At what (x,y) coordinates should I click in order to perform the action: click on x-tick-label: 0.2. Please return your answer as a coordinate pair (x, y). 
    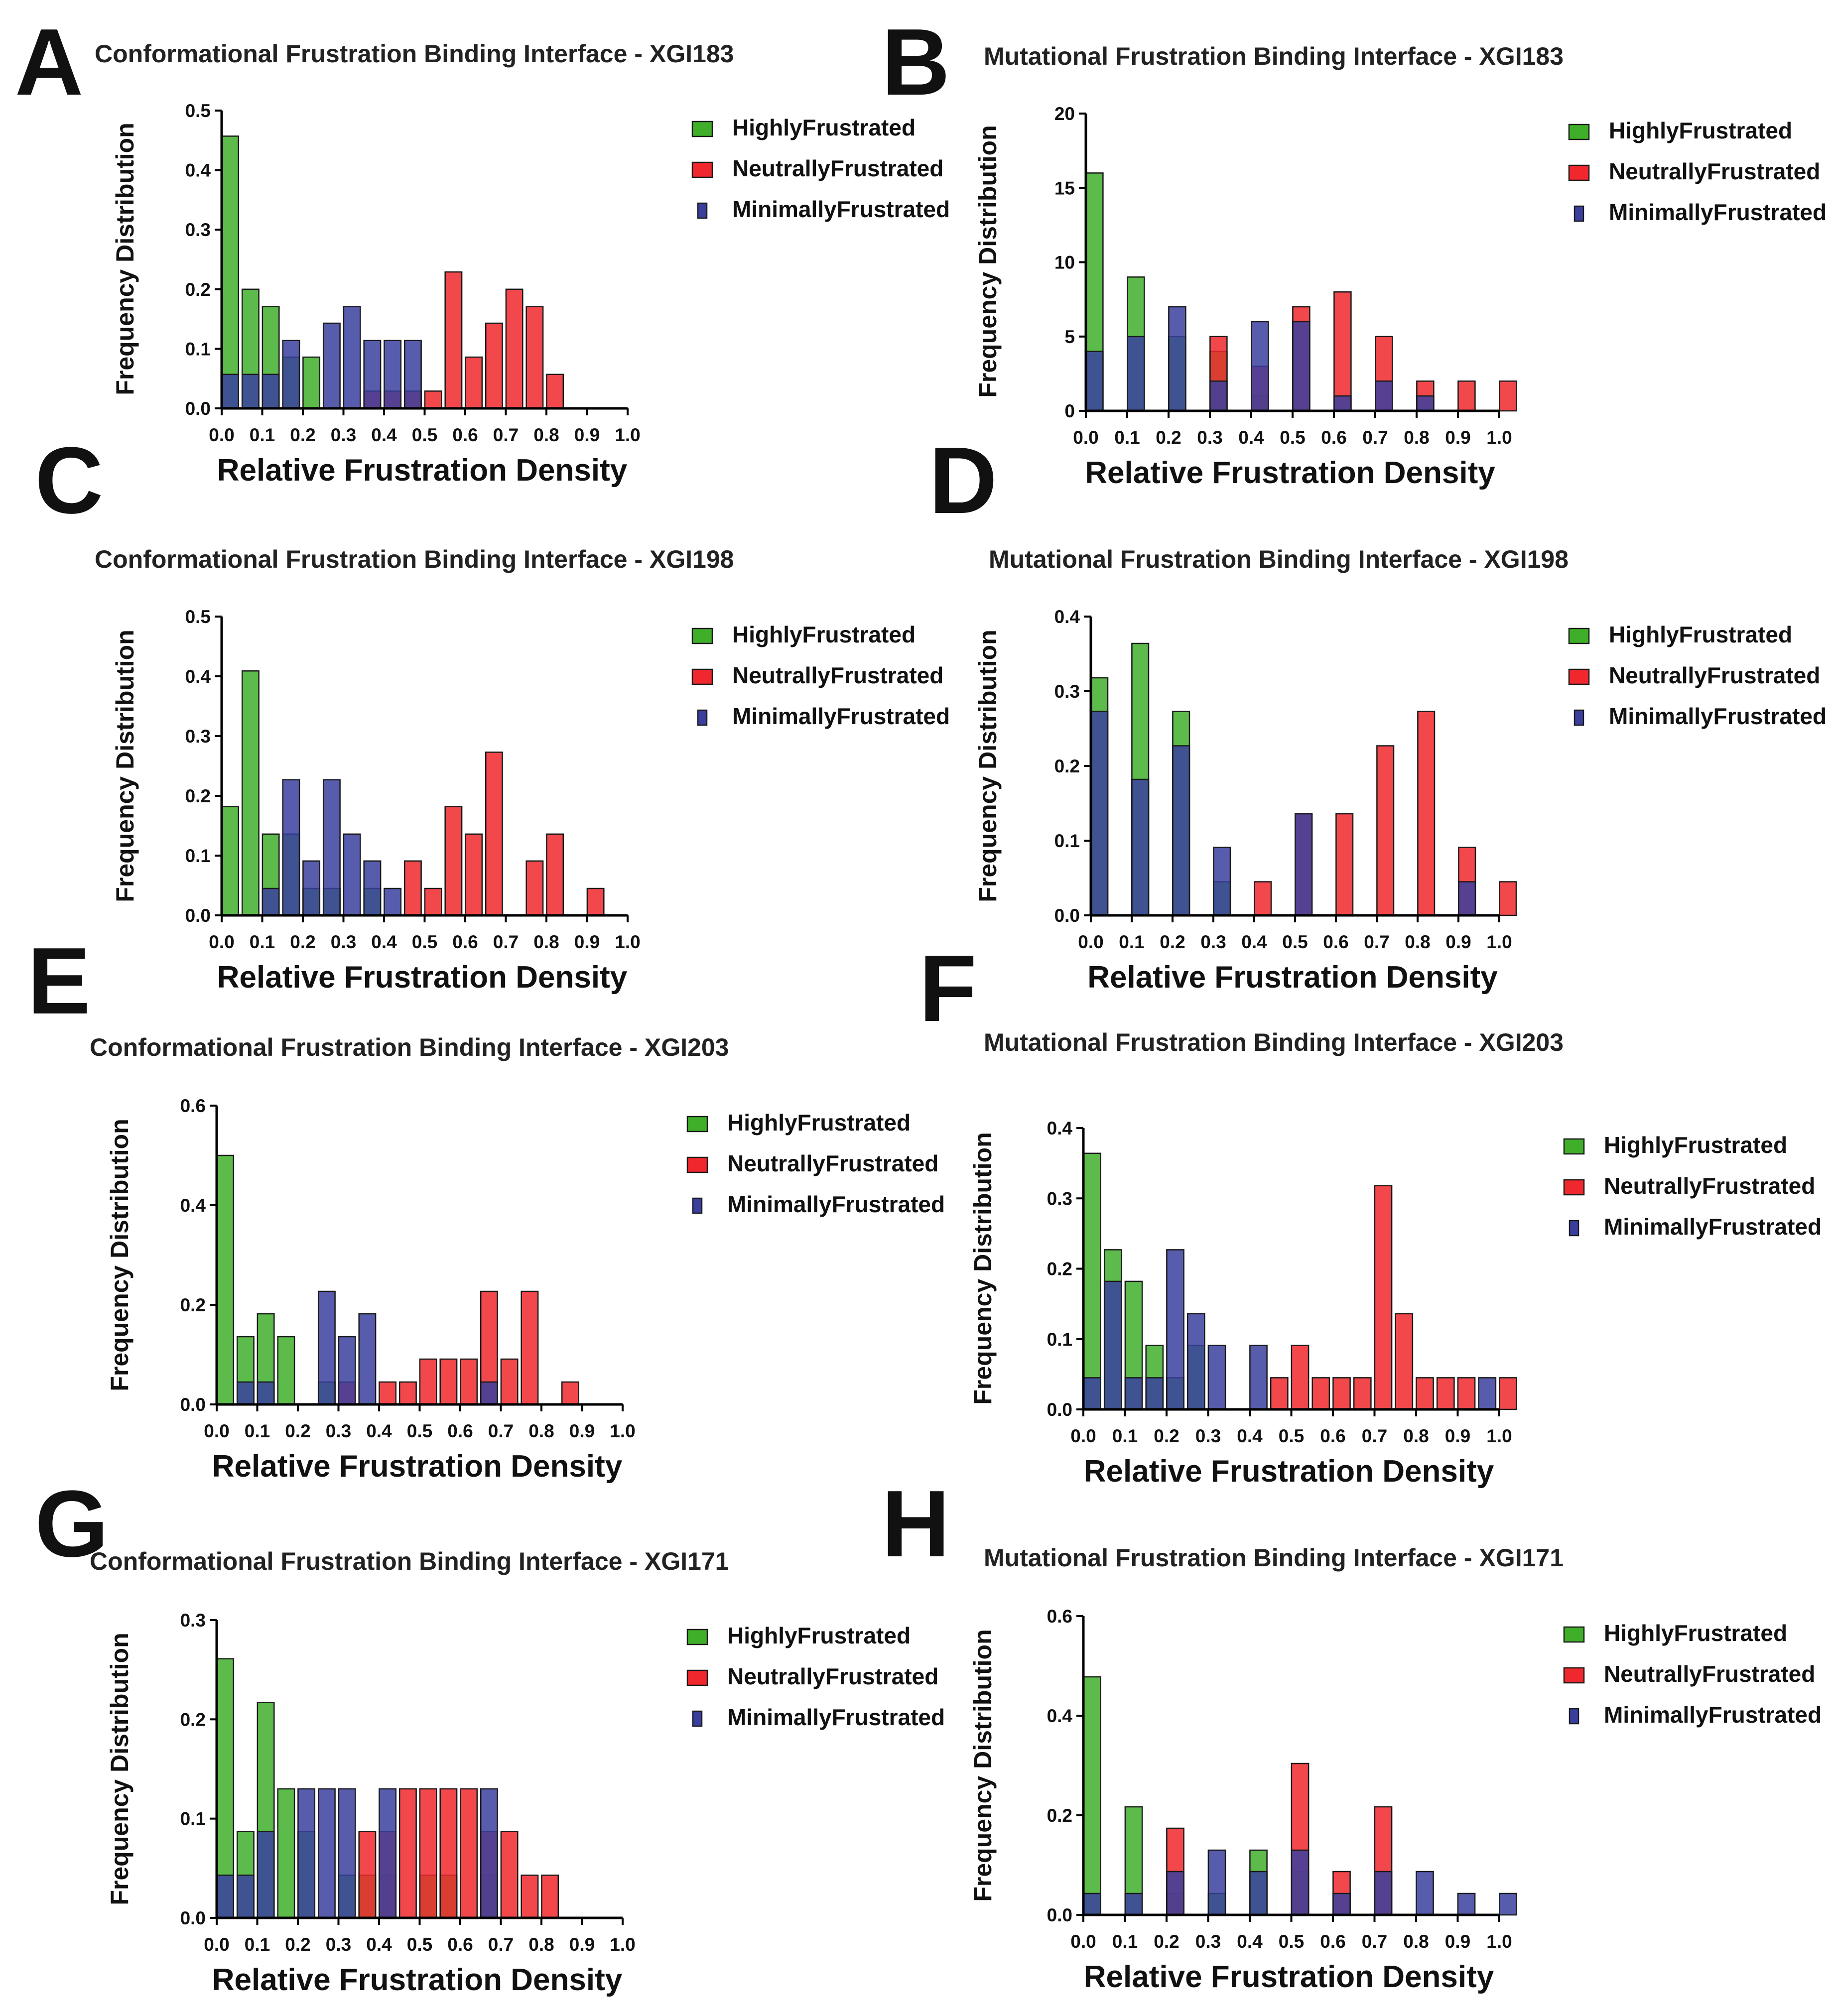
    Looking at the image, I should click on (1172, 942).